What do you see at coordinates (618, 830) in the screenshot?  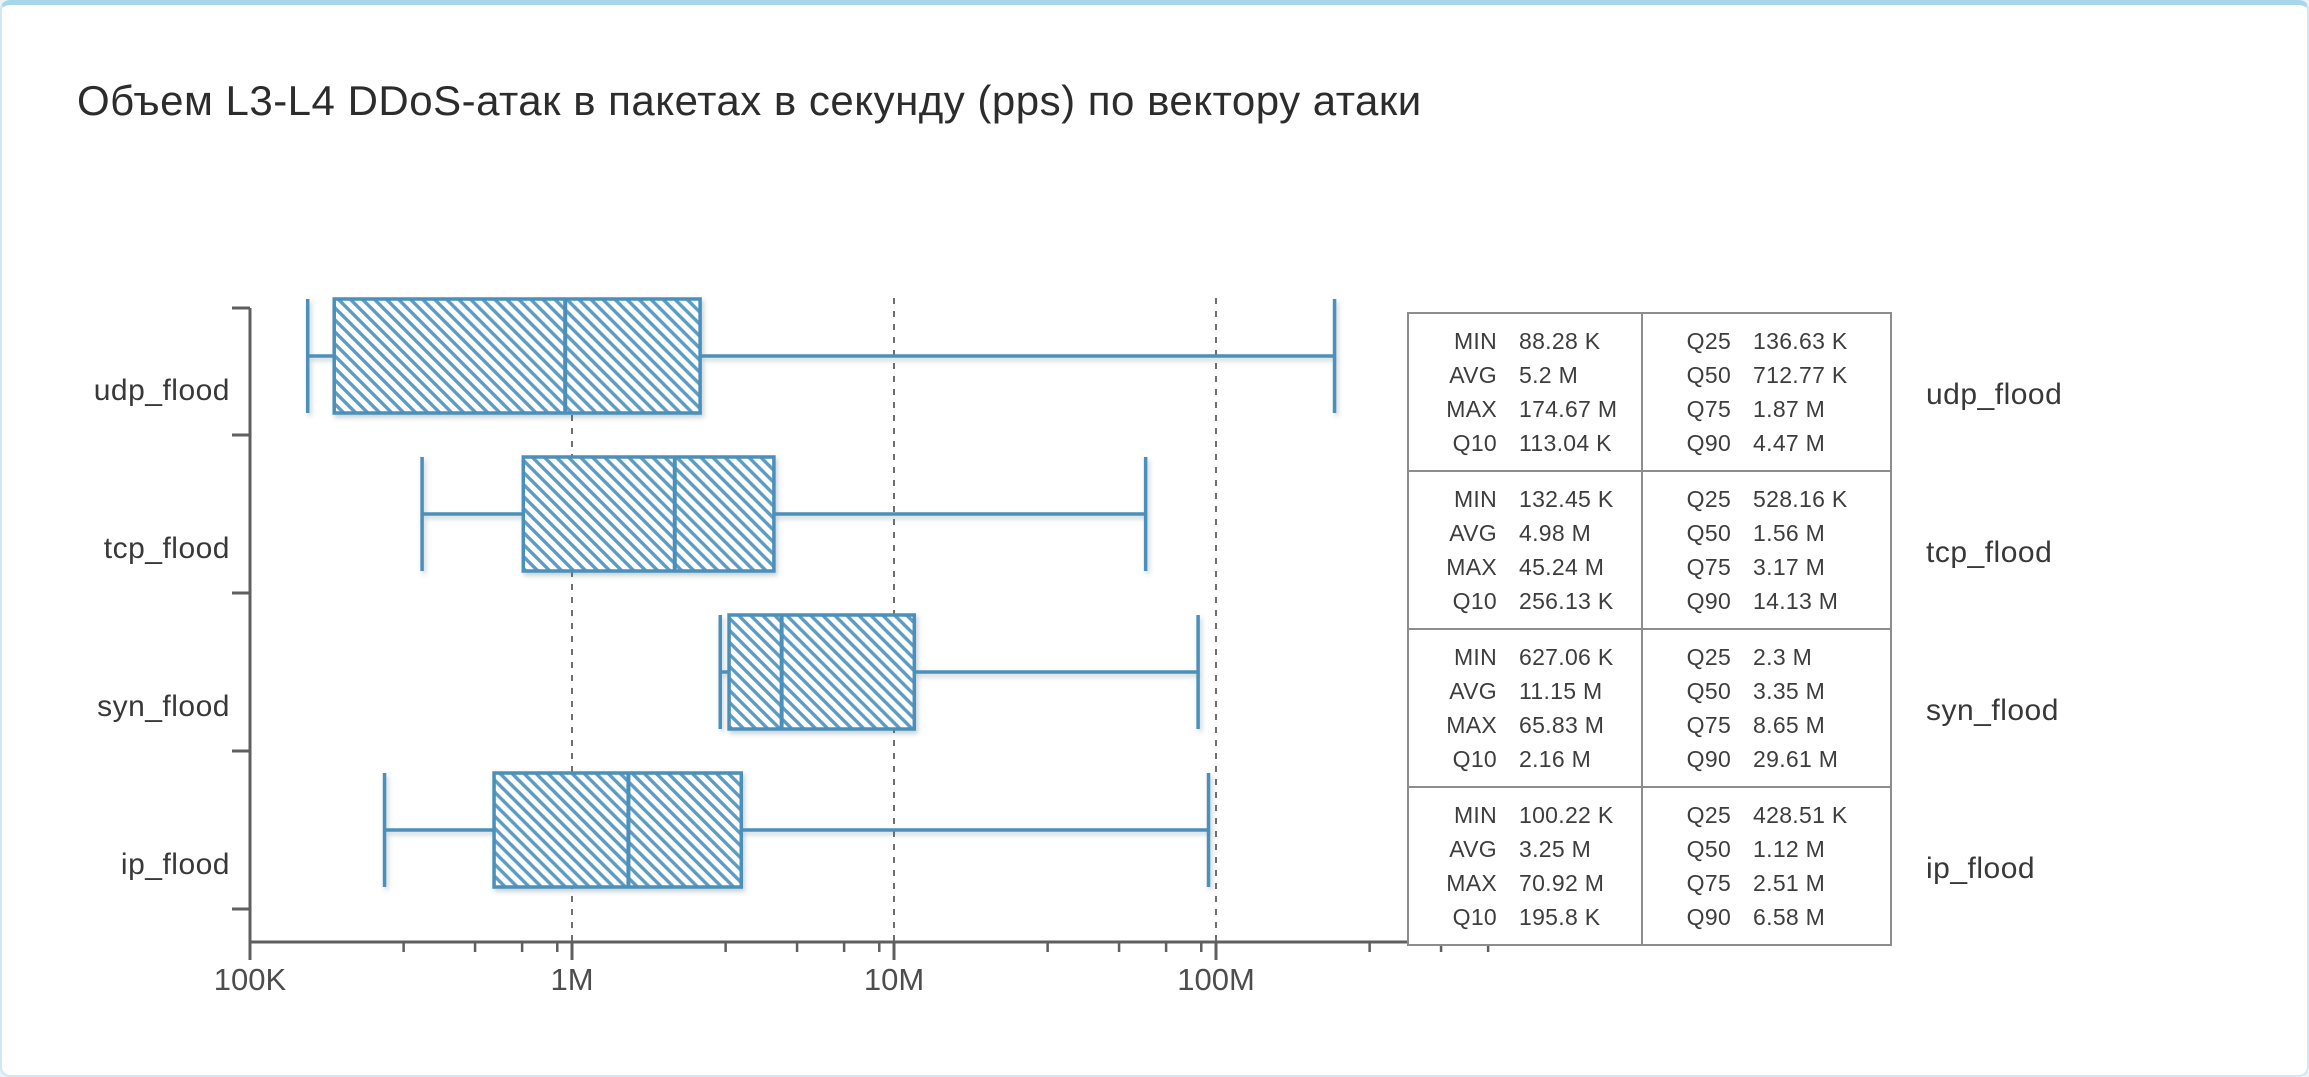 I see `box-ip_flood` at bounding box center [618, 830].